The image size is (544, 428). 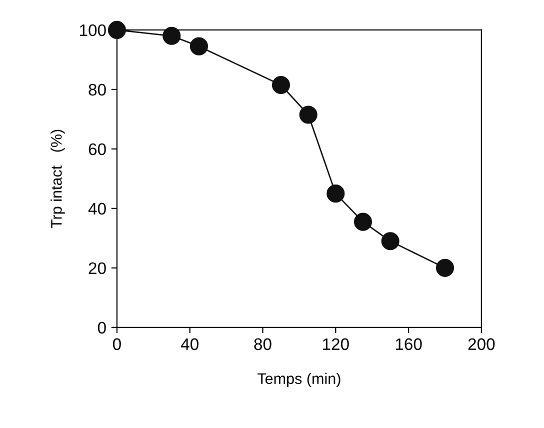 What do you see at coordinates (97, 149) in the screenshot?
I see `y-tick-label: 60` at bounding box center [97, 149].